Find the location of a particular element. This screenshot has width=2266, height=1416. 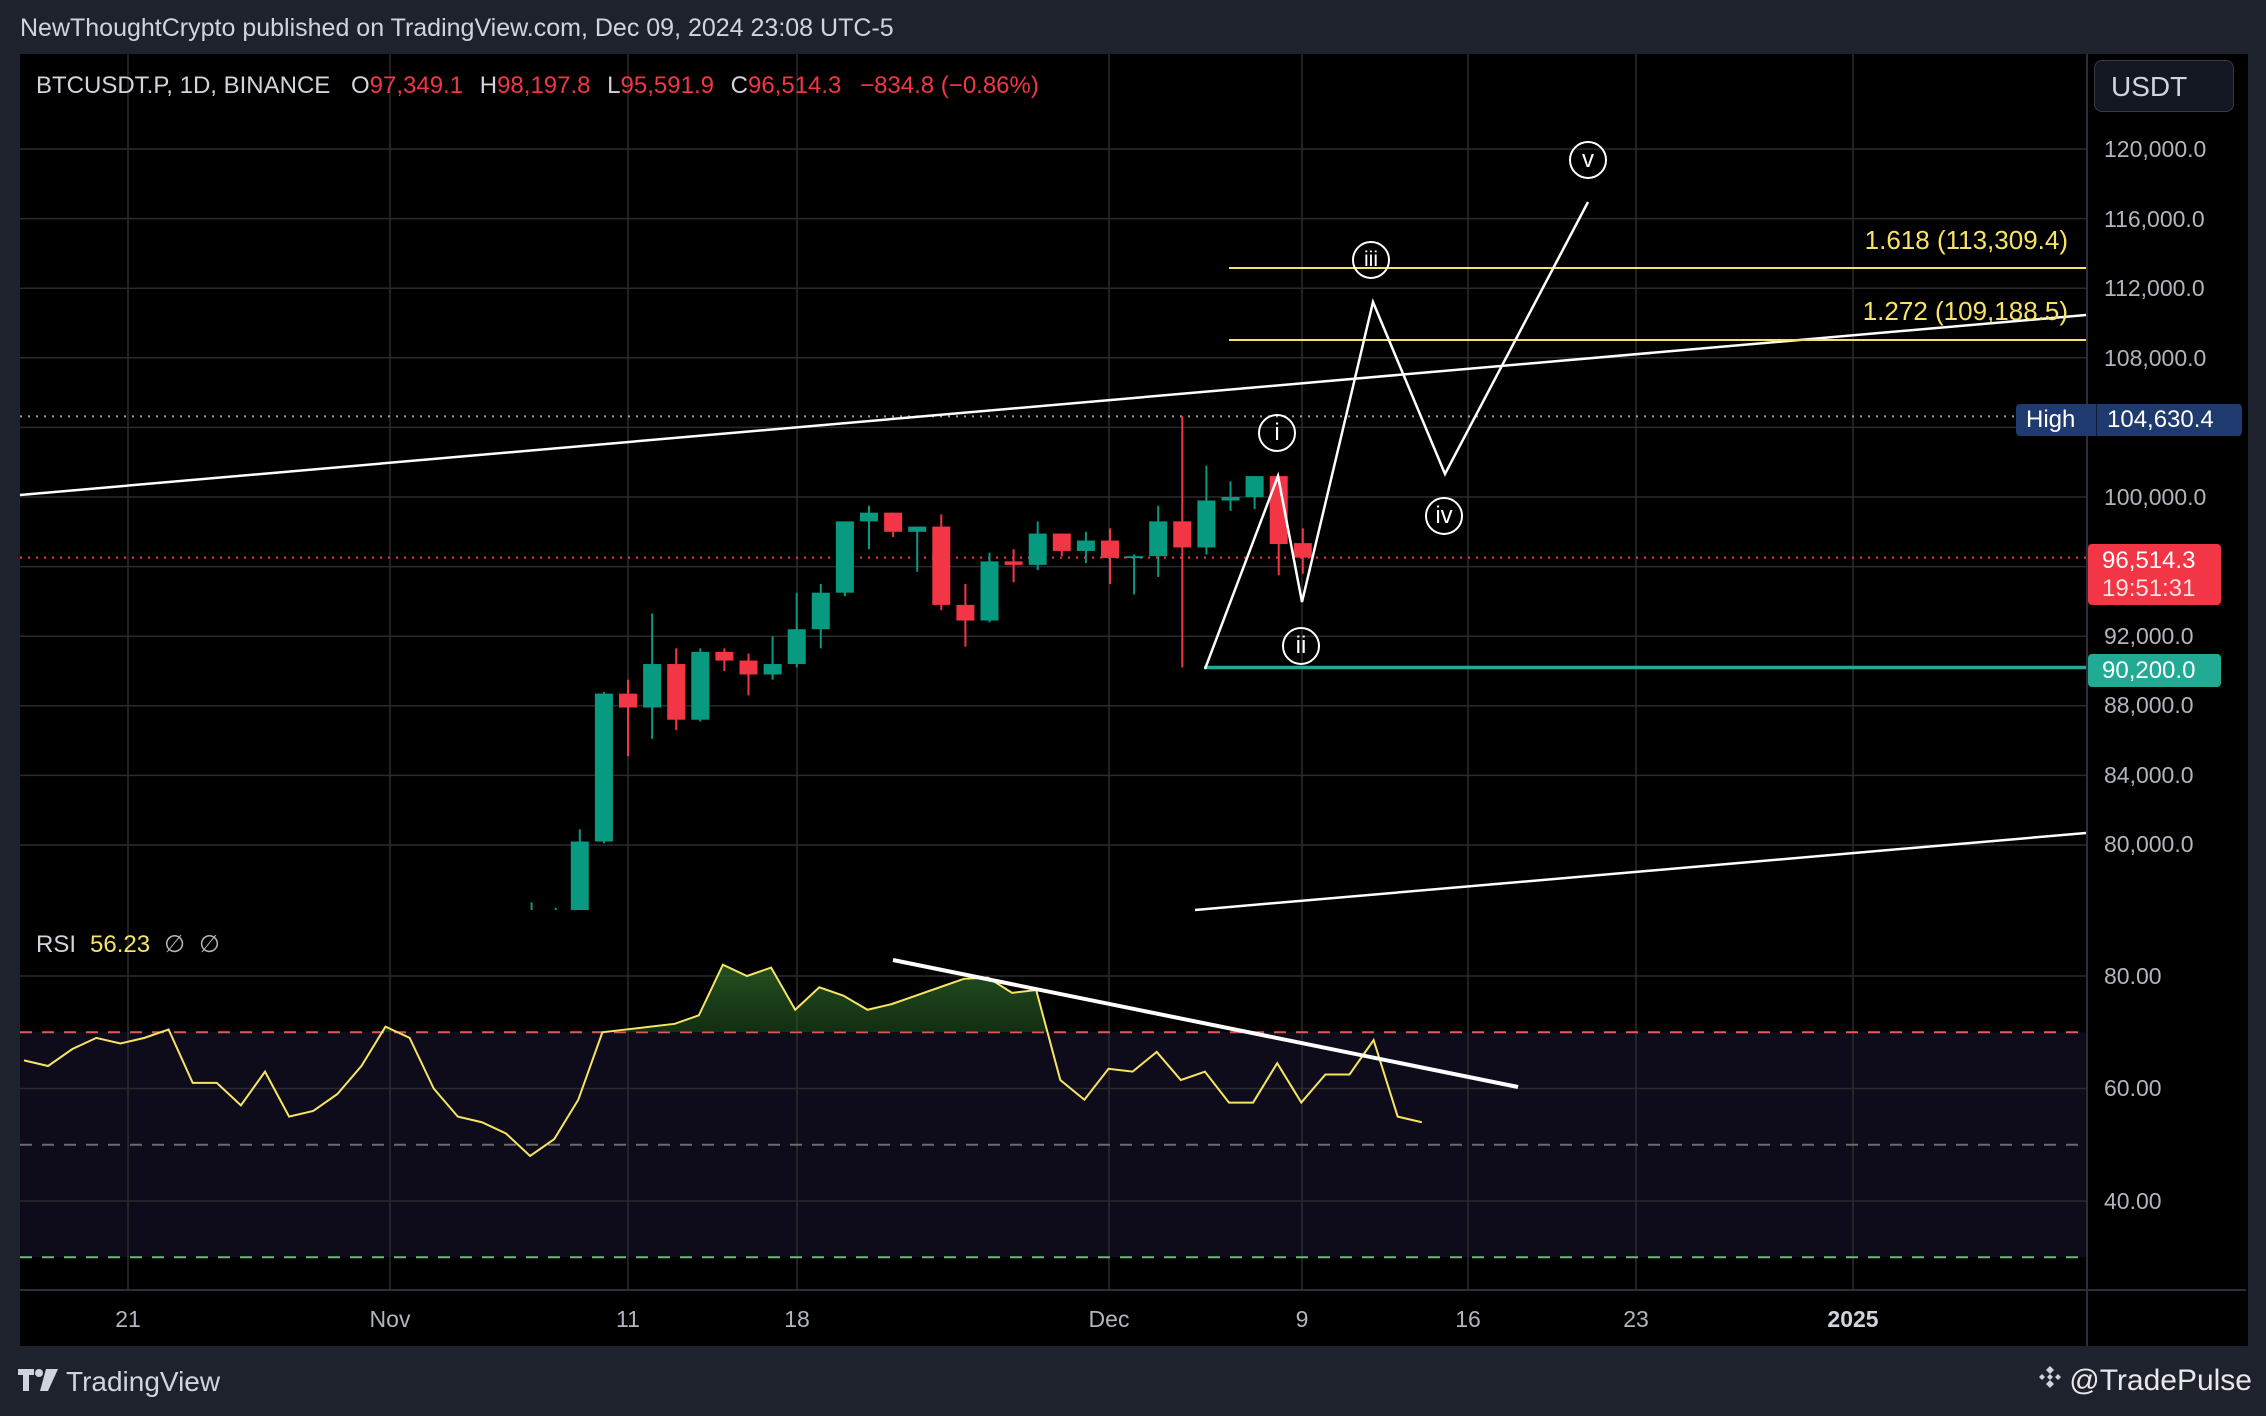

rsi-overbought-fill is located at coordinates (723, 998).